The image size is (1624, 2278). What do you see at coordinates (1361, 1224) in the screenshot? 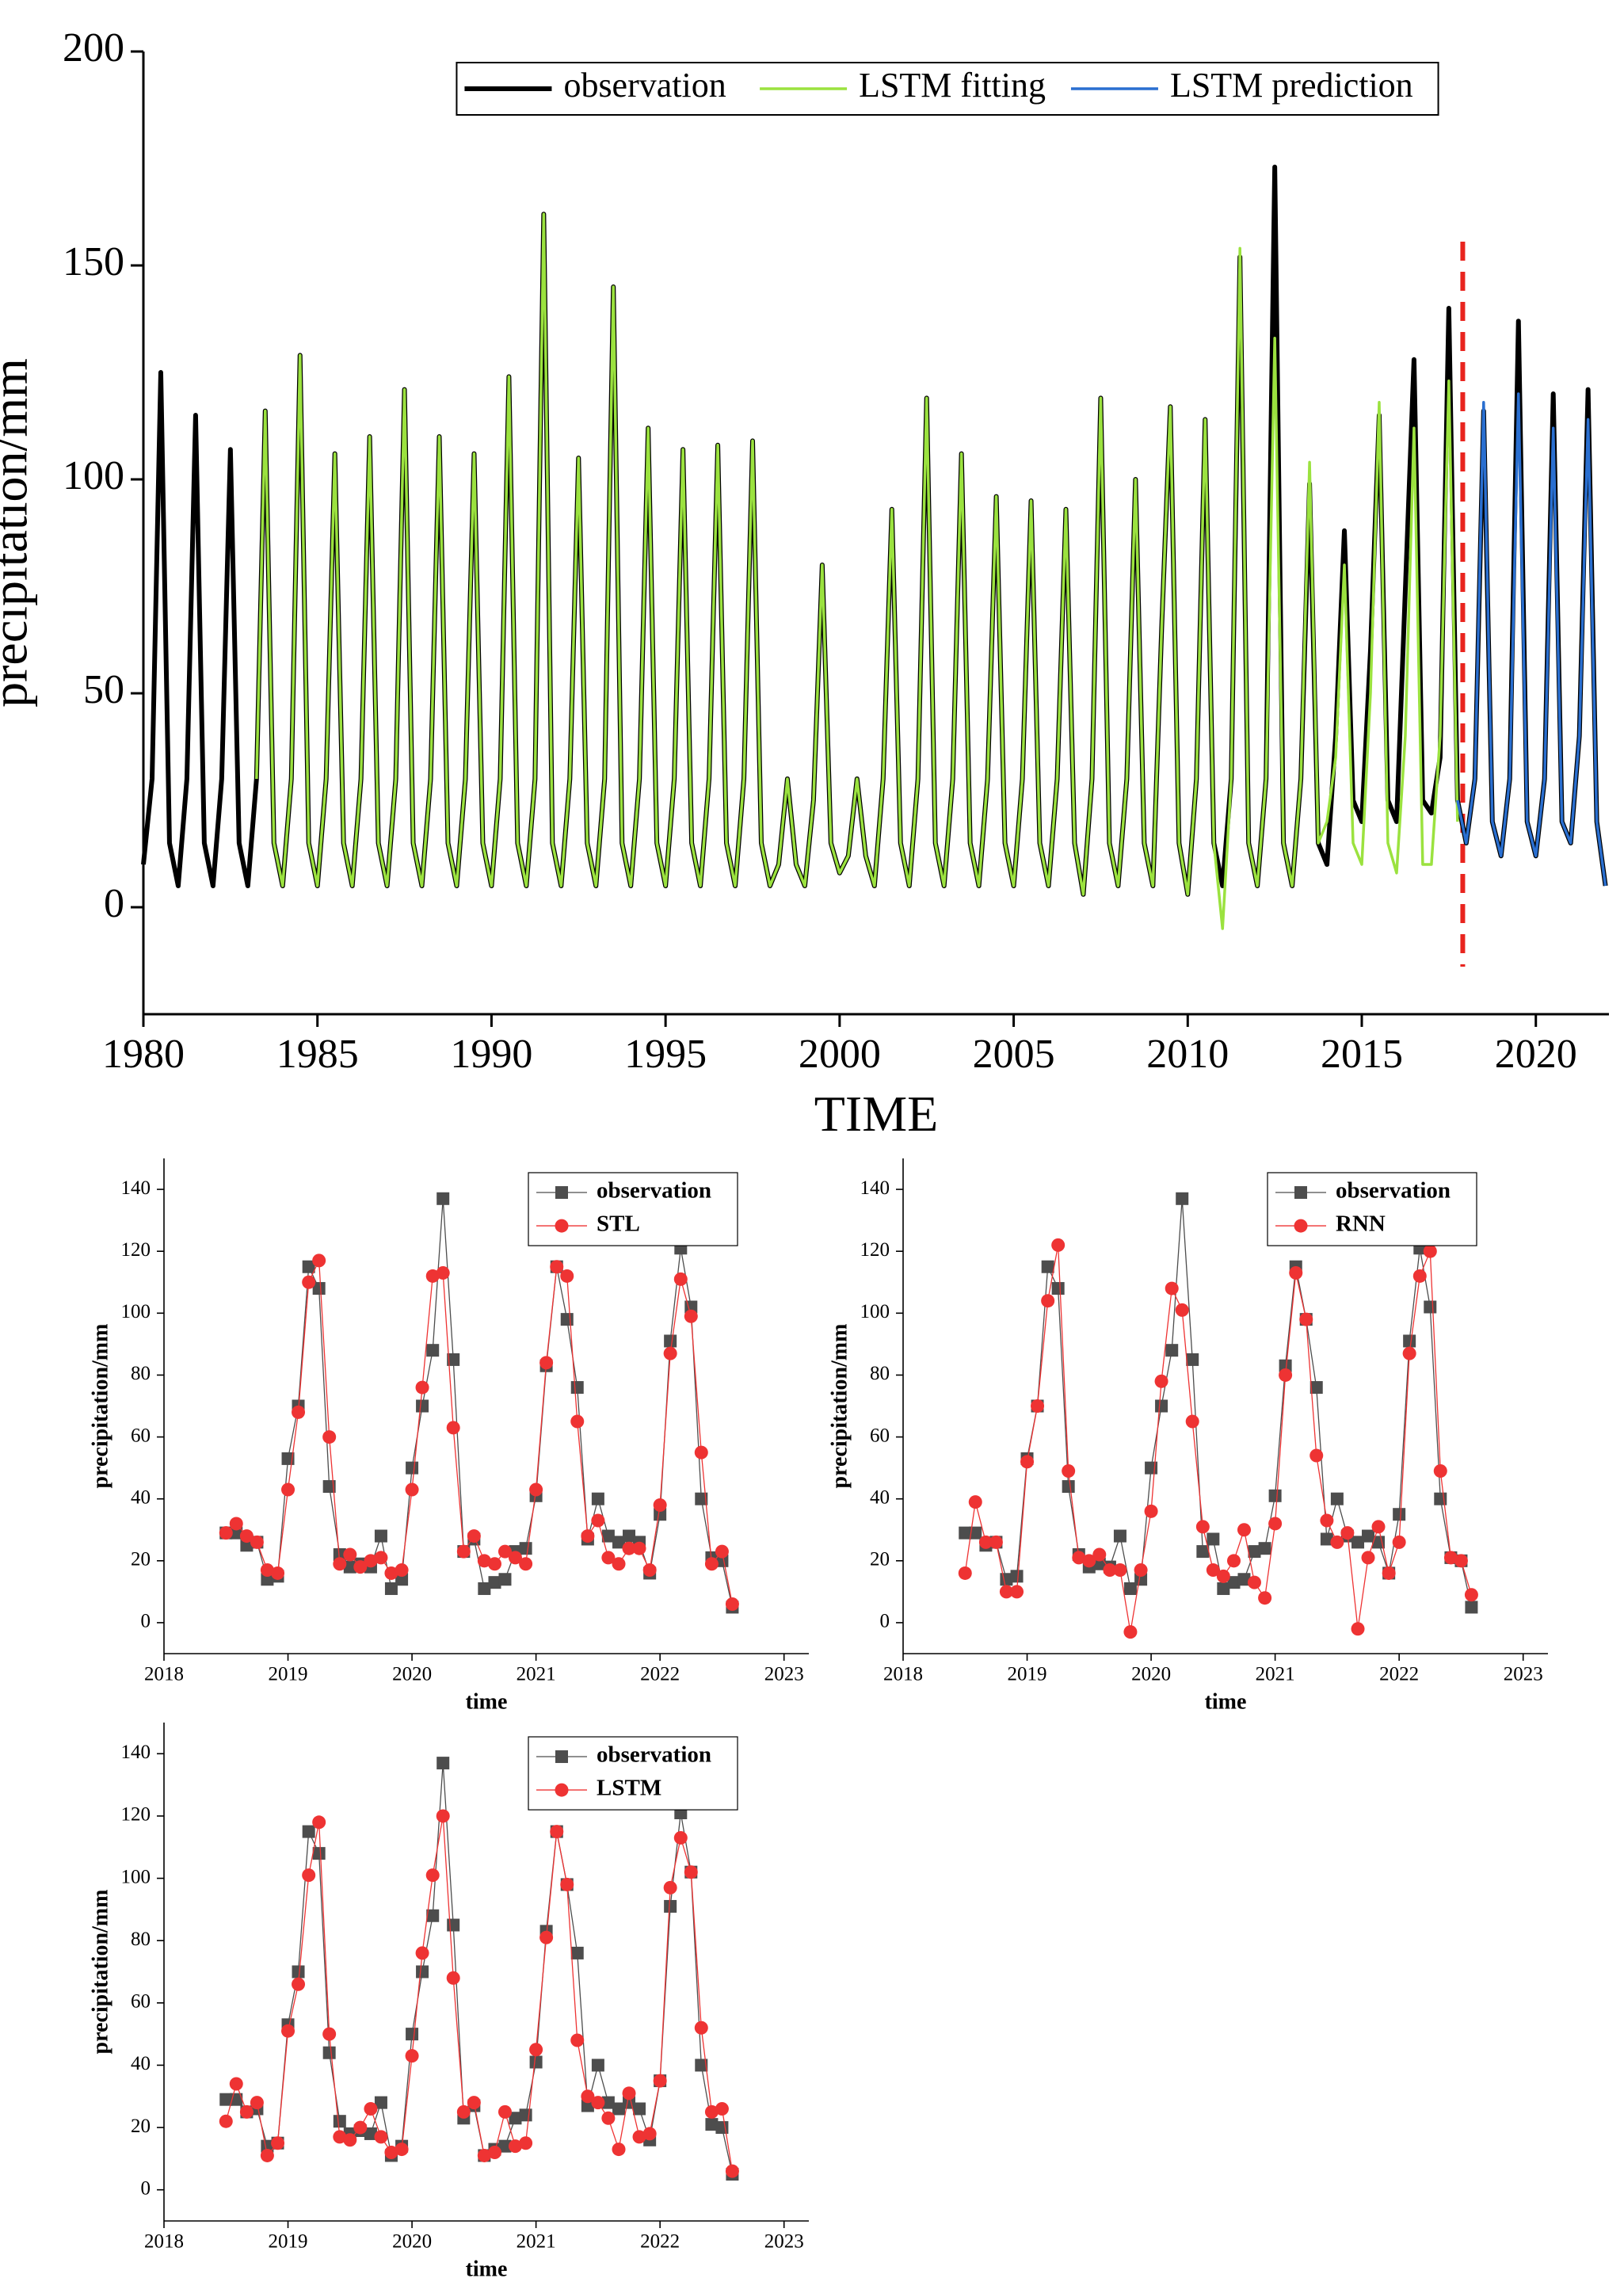
I see `legend-label: RNN` at bounding box center [1361, 1224].